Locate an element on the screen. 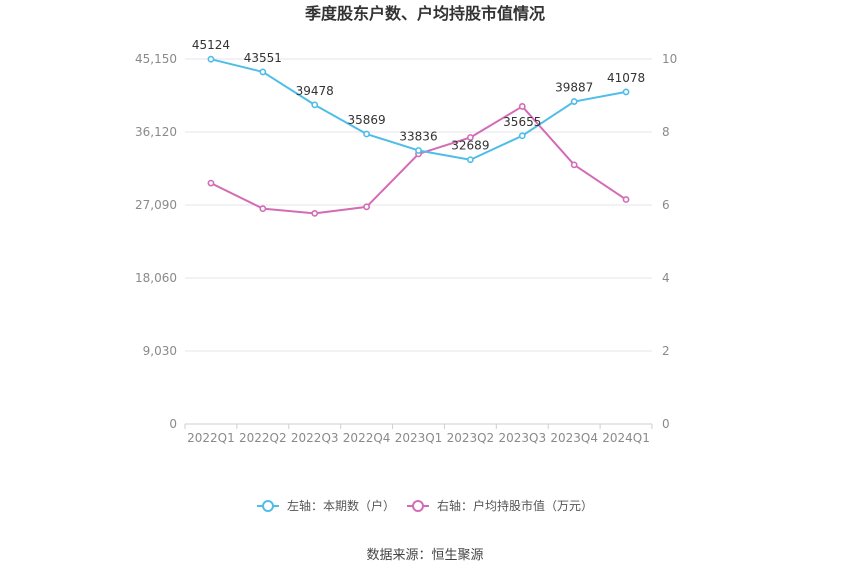  right-tick-label: 10 is located at coordinates (669, 59).